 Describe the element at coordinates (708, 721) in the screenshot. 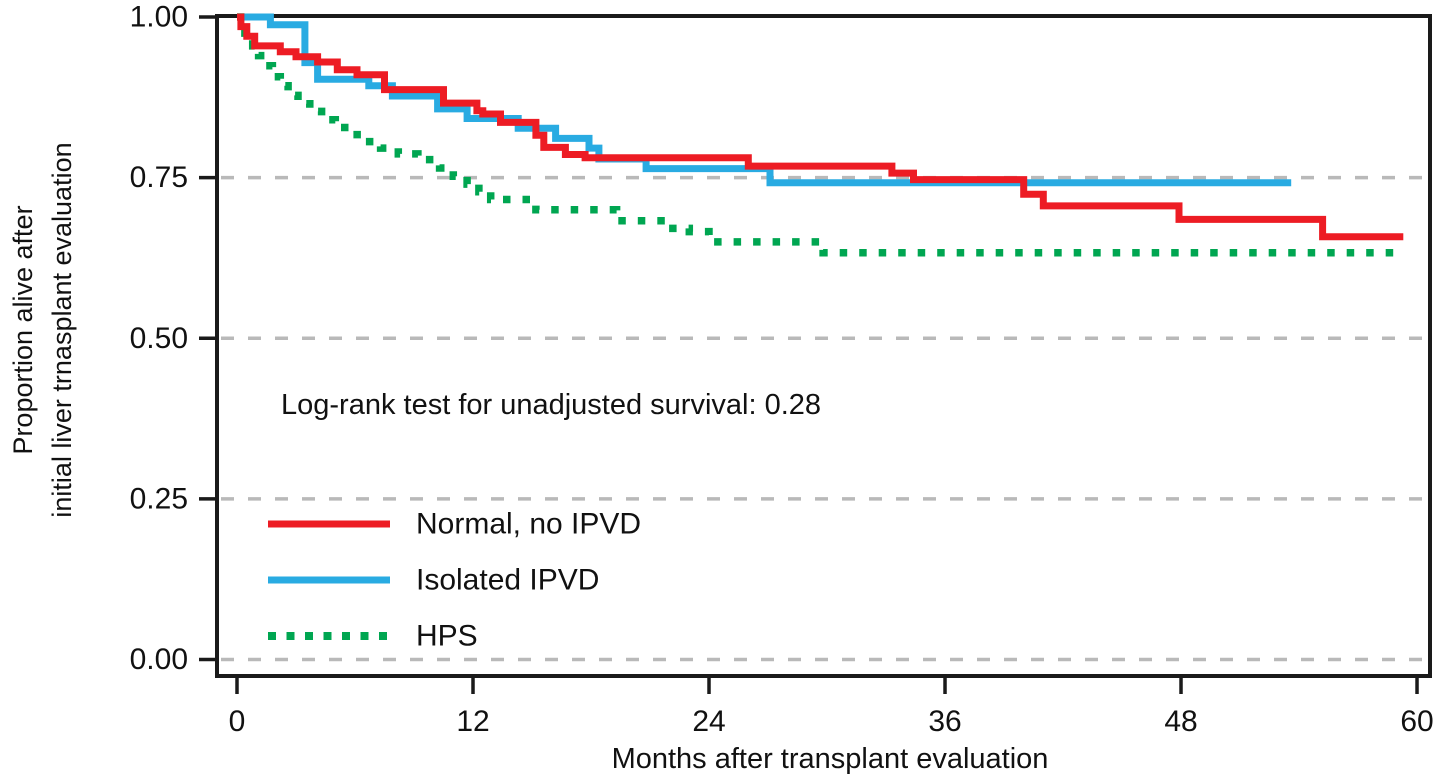

I see `x-tick-label-24: 24` at that location.